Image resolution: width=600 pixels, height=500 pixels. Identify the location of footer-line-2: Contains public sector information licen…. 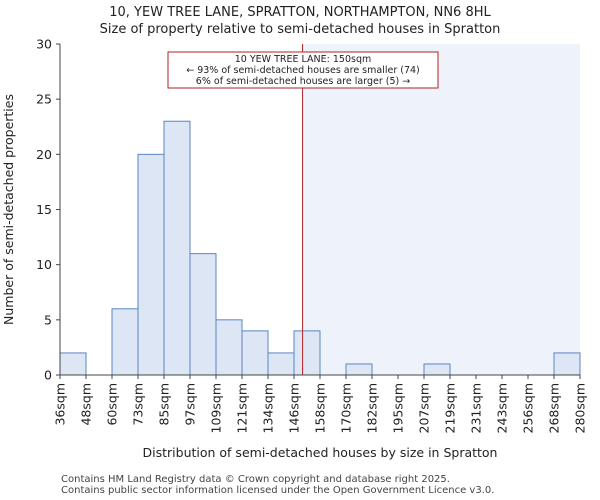
(278, 490).